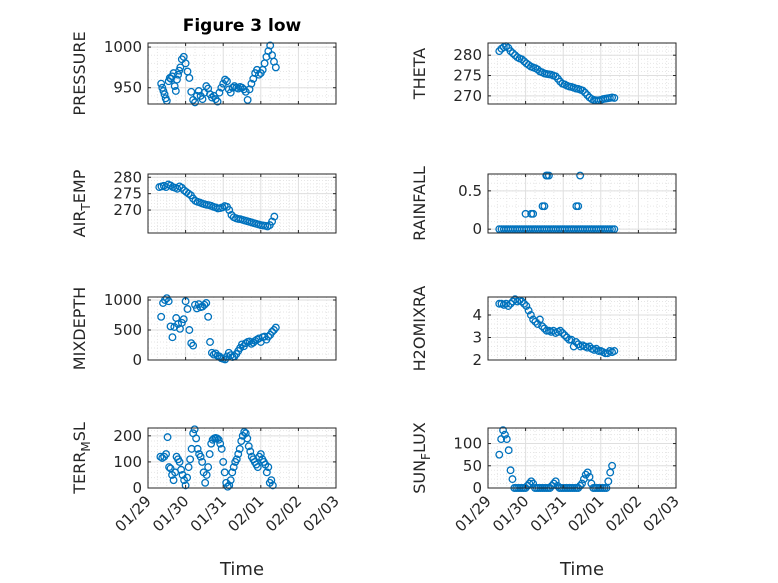 Image resolution: width=778 pixels, height=583 pixels. What do you see at coordinates (467, 444) in the screenshot?
I see `y-tick-label: 100` at bounding box center [467, 444].